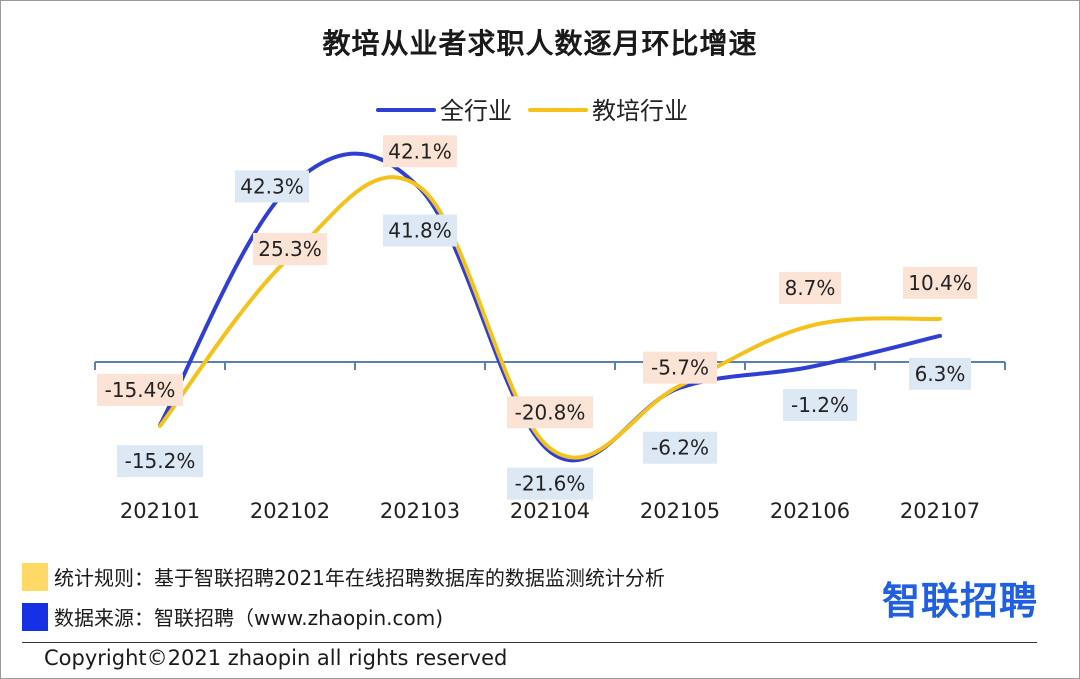  What do you see at coordinates (810, 511) in the screenshot?
I see `x-tick-label: 202106` at bounding box center [810, 511].